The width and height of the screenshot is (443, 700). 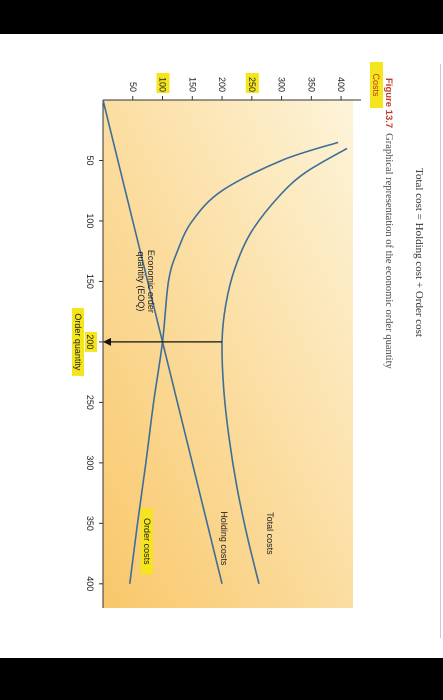 I want to click on y-tick-label-200: 200, so click(x=222, y=84).